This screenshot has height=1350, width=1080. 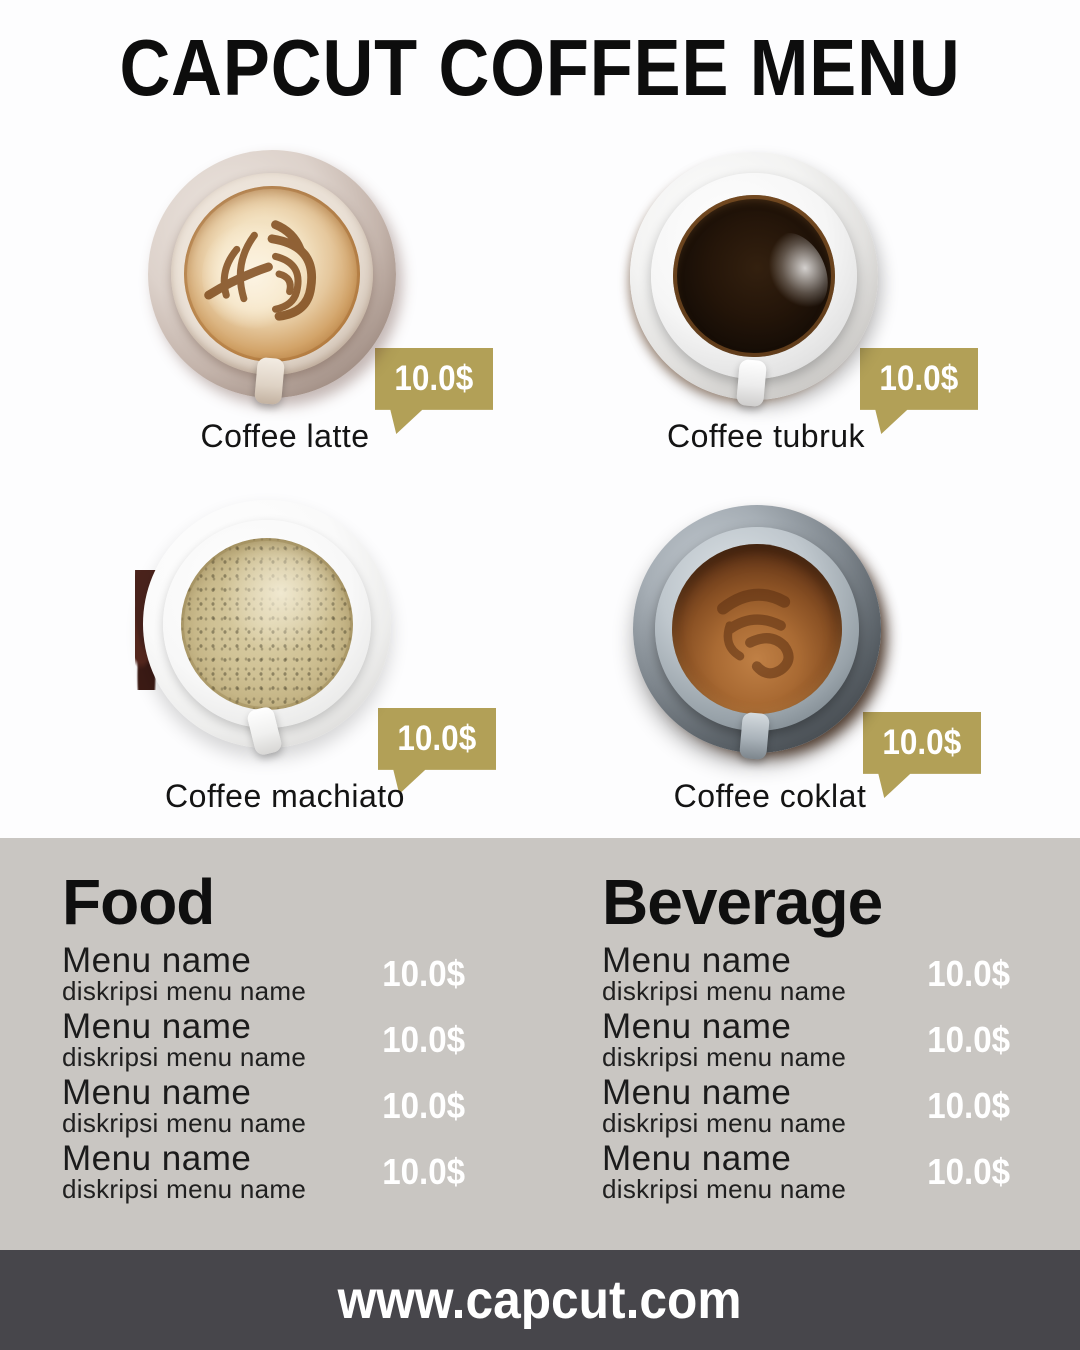 I want to click on footer-bar: www.capcut.com, so click(x=540, y=1300).